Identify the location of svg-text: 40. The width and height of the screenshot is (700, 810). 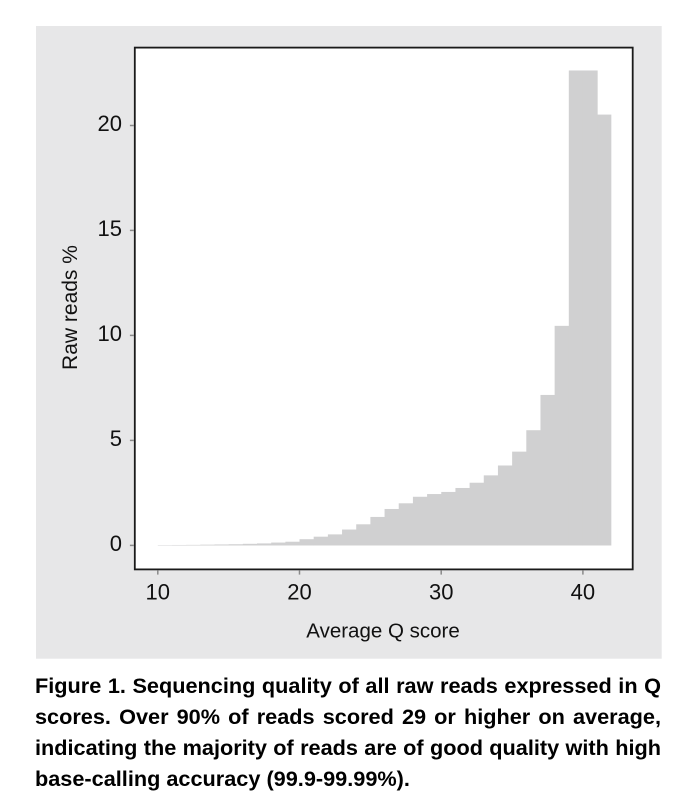
(583, 592).